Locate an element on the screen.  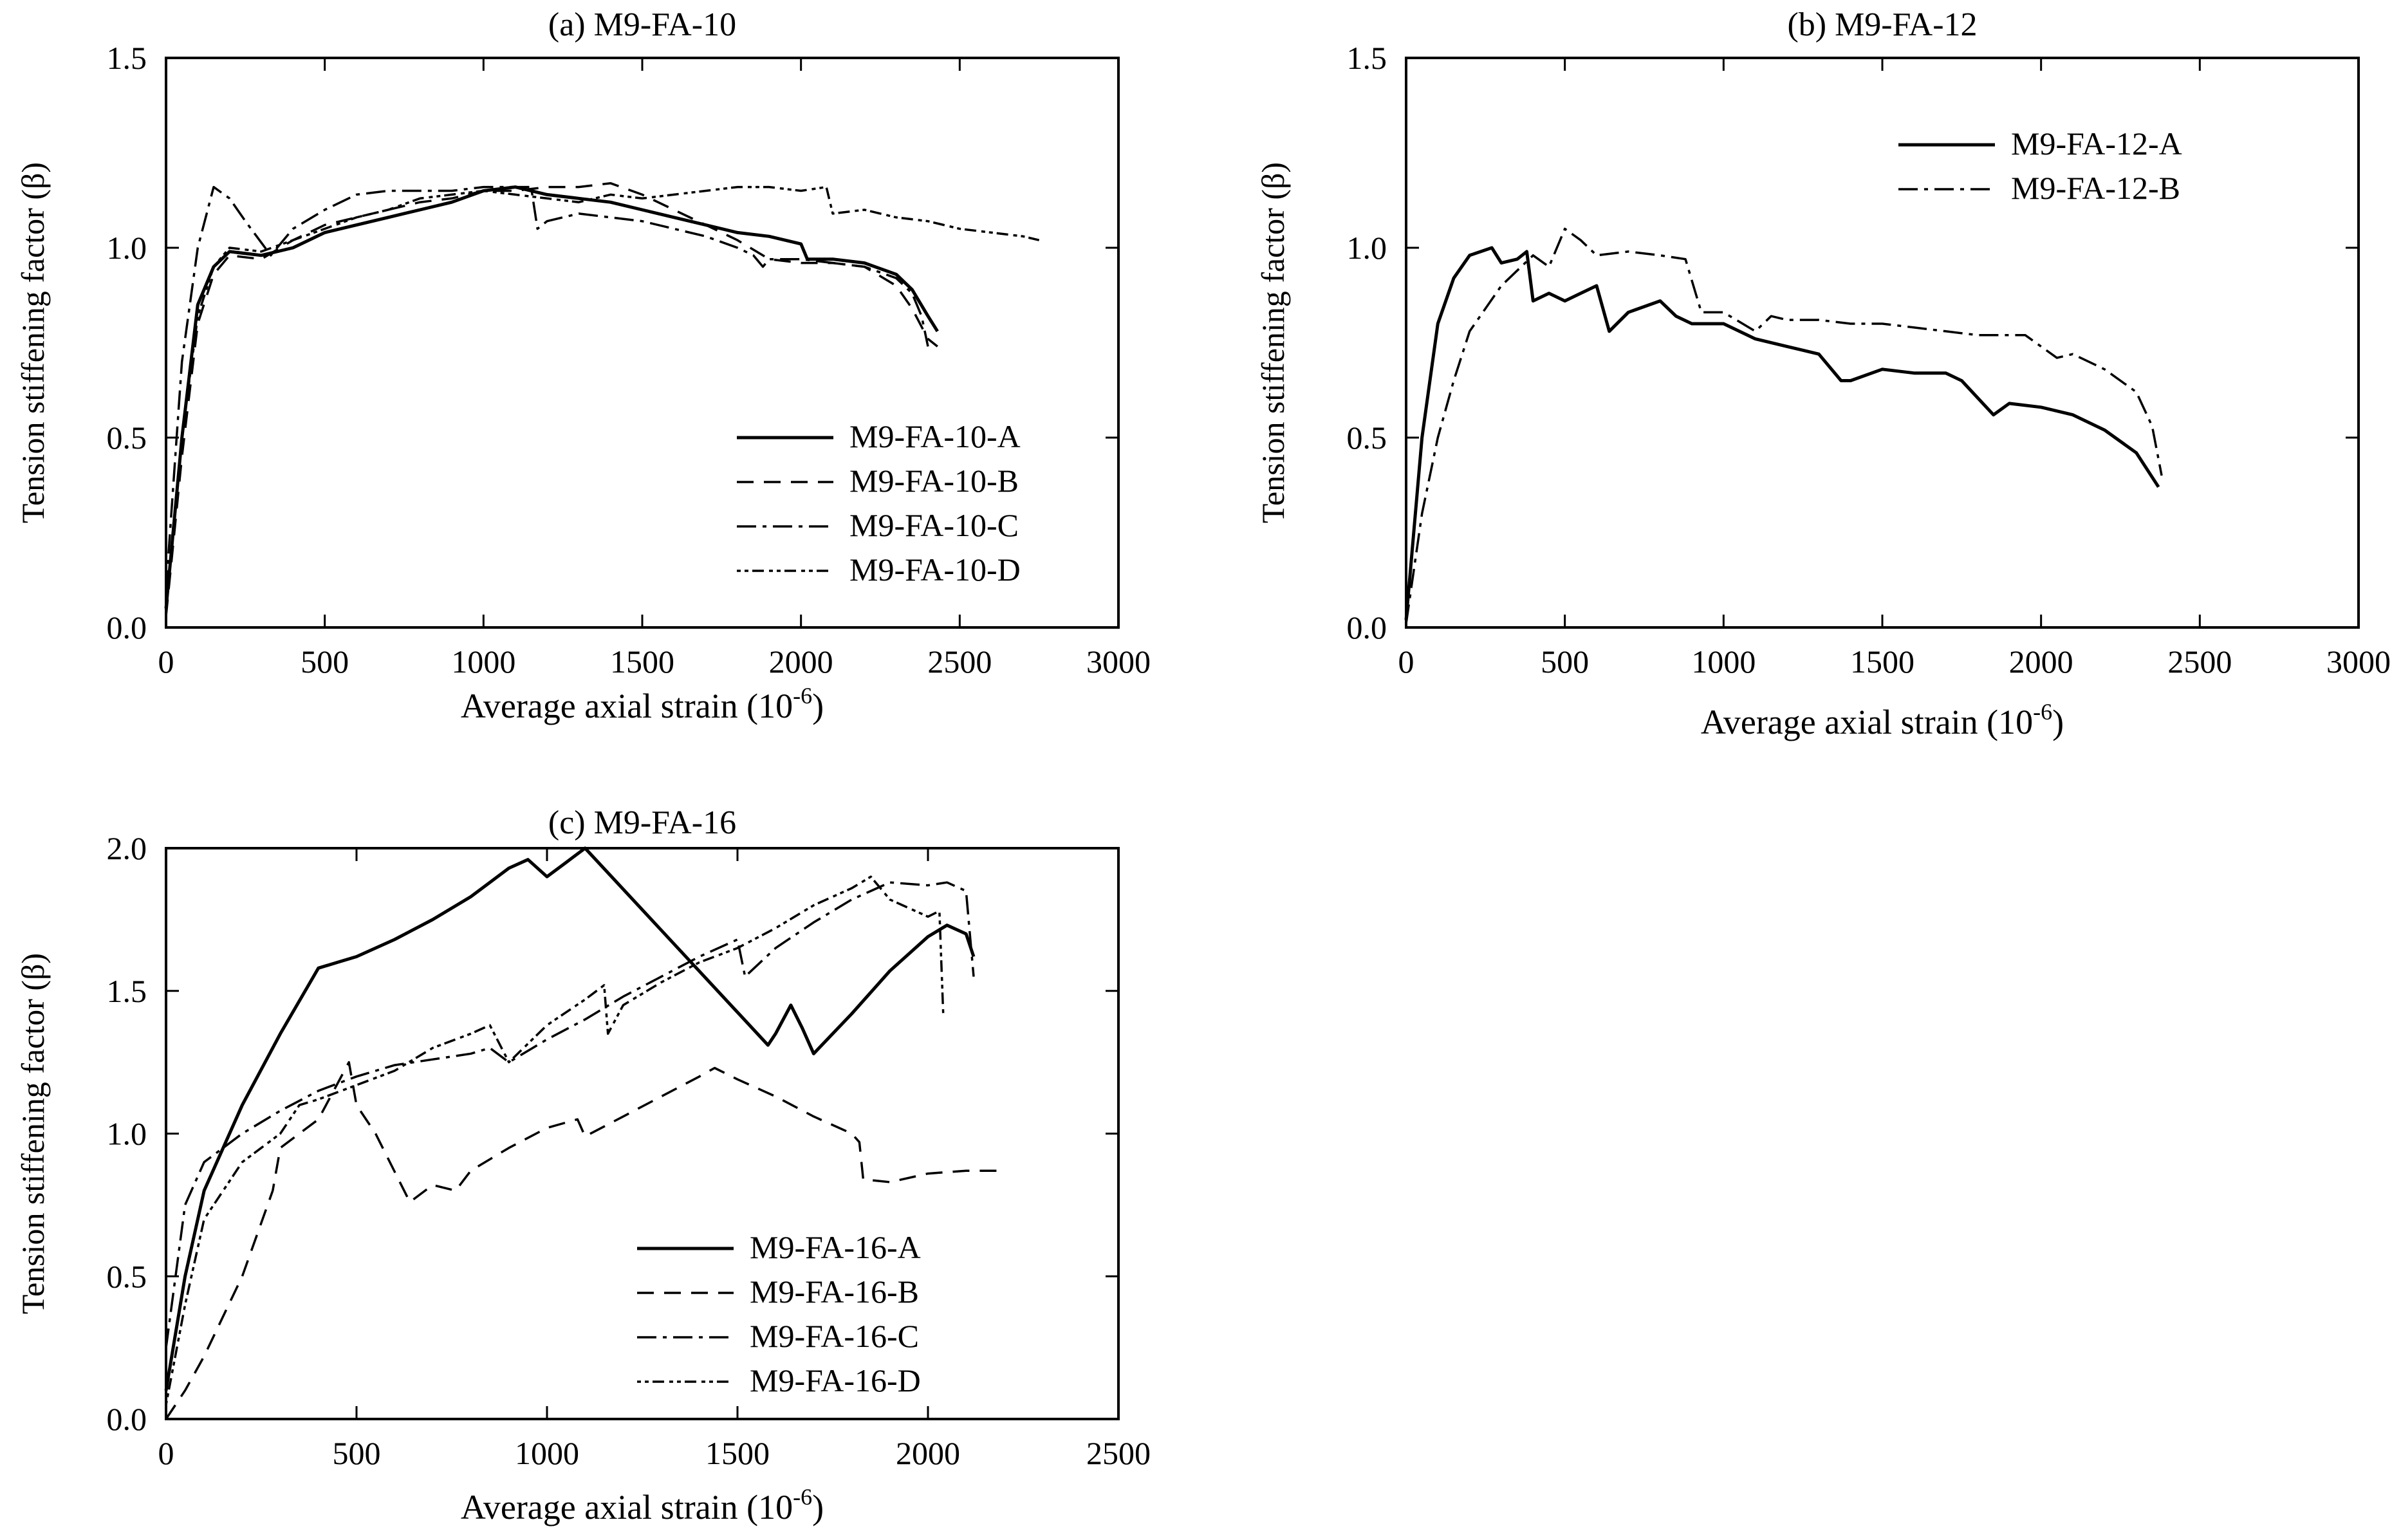
series-line-m9-fa-10-a is located at coordinates (551, 397).